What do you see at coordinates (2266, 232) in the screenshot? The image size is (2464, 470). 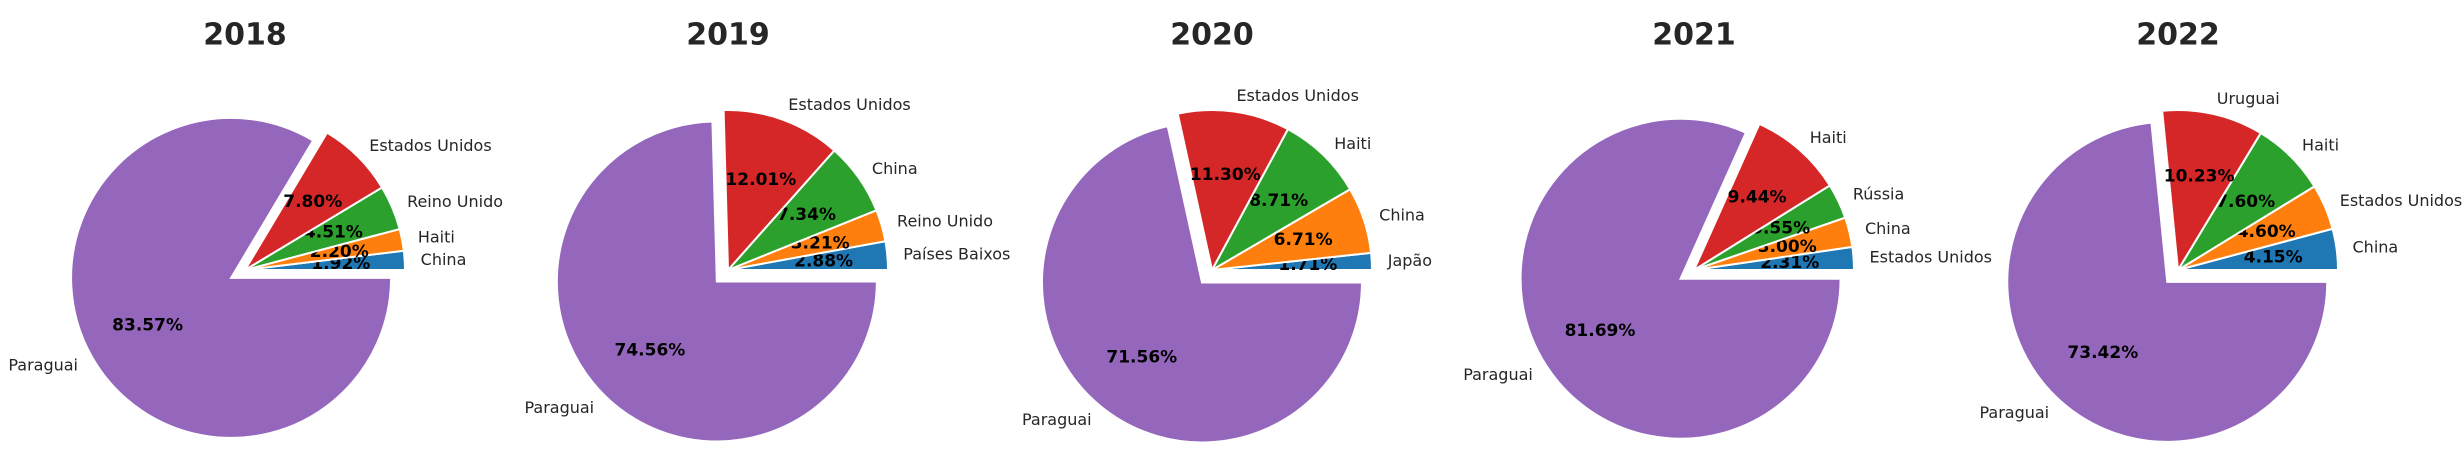 I see `slice-percent-label: 4.60%` at bounding box center [2266, 232].